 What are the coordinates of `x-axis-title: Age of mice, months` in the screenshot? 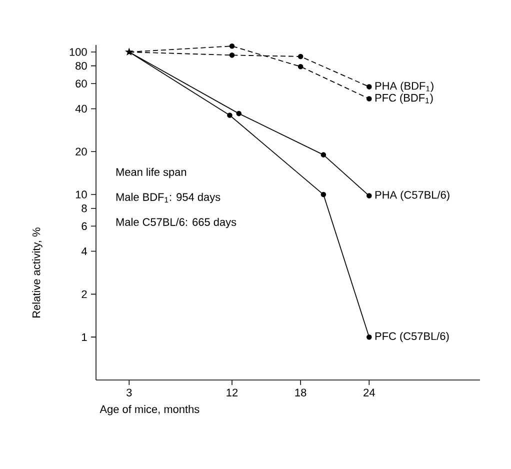 It's located at (150, 410).